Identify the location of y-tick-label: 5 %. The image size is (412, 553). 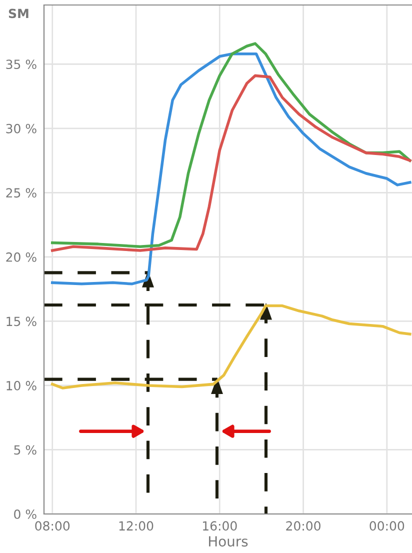
(25, 450).